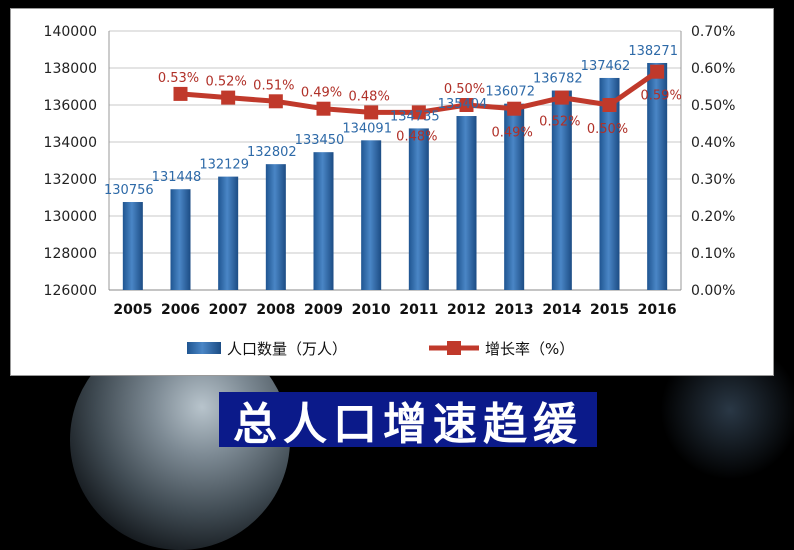 This screenshot has width=794, height=550. What do you see at coordinates (408, 424) in the screenshot?
I see `caption-text: 总人口增速趋缓` at bounding box center [408, 424].